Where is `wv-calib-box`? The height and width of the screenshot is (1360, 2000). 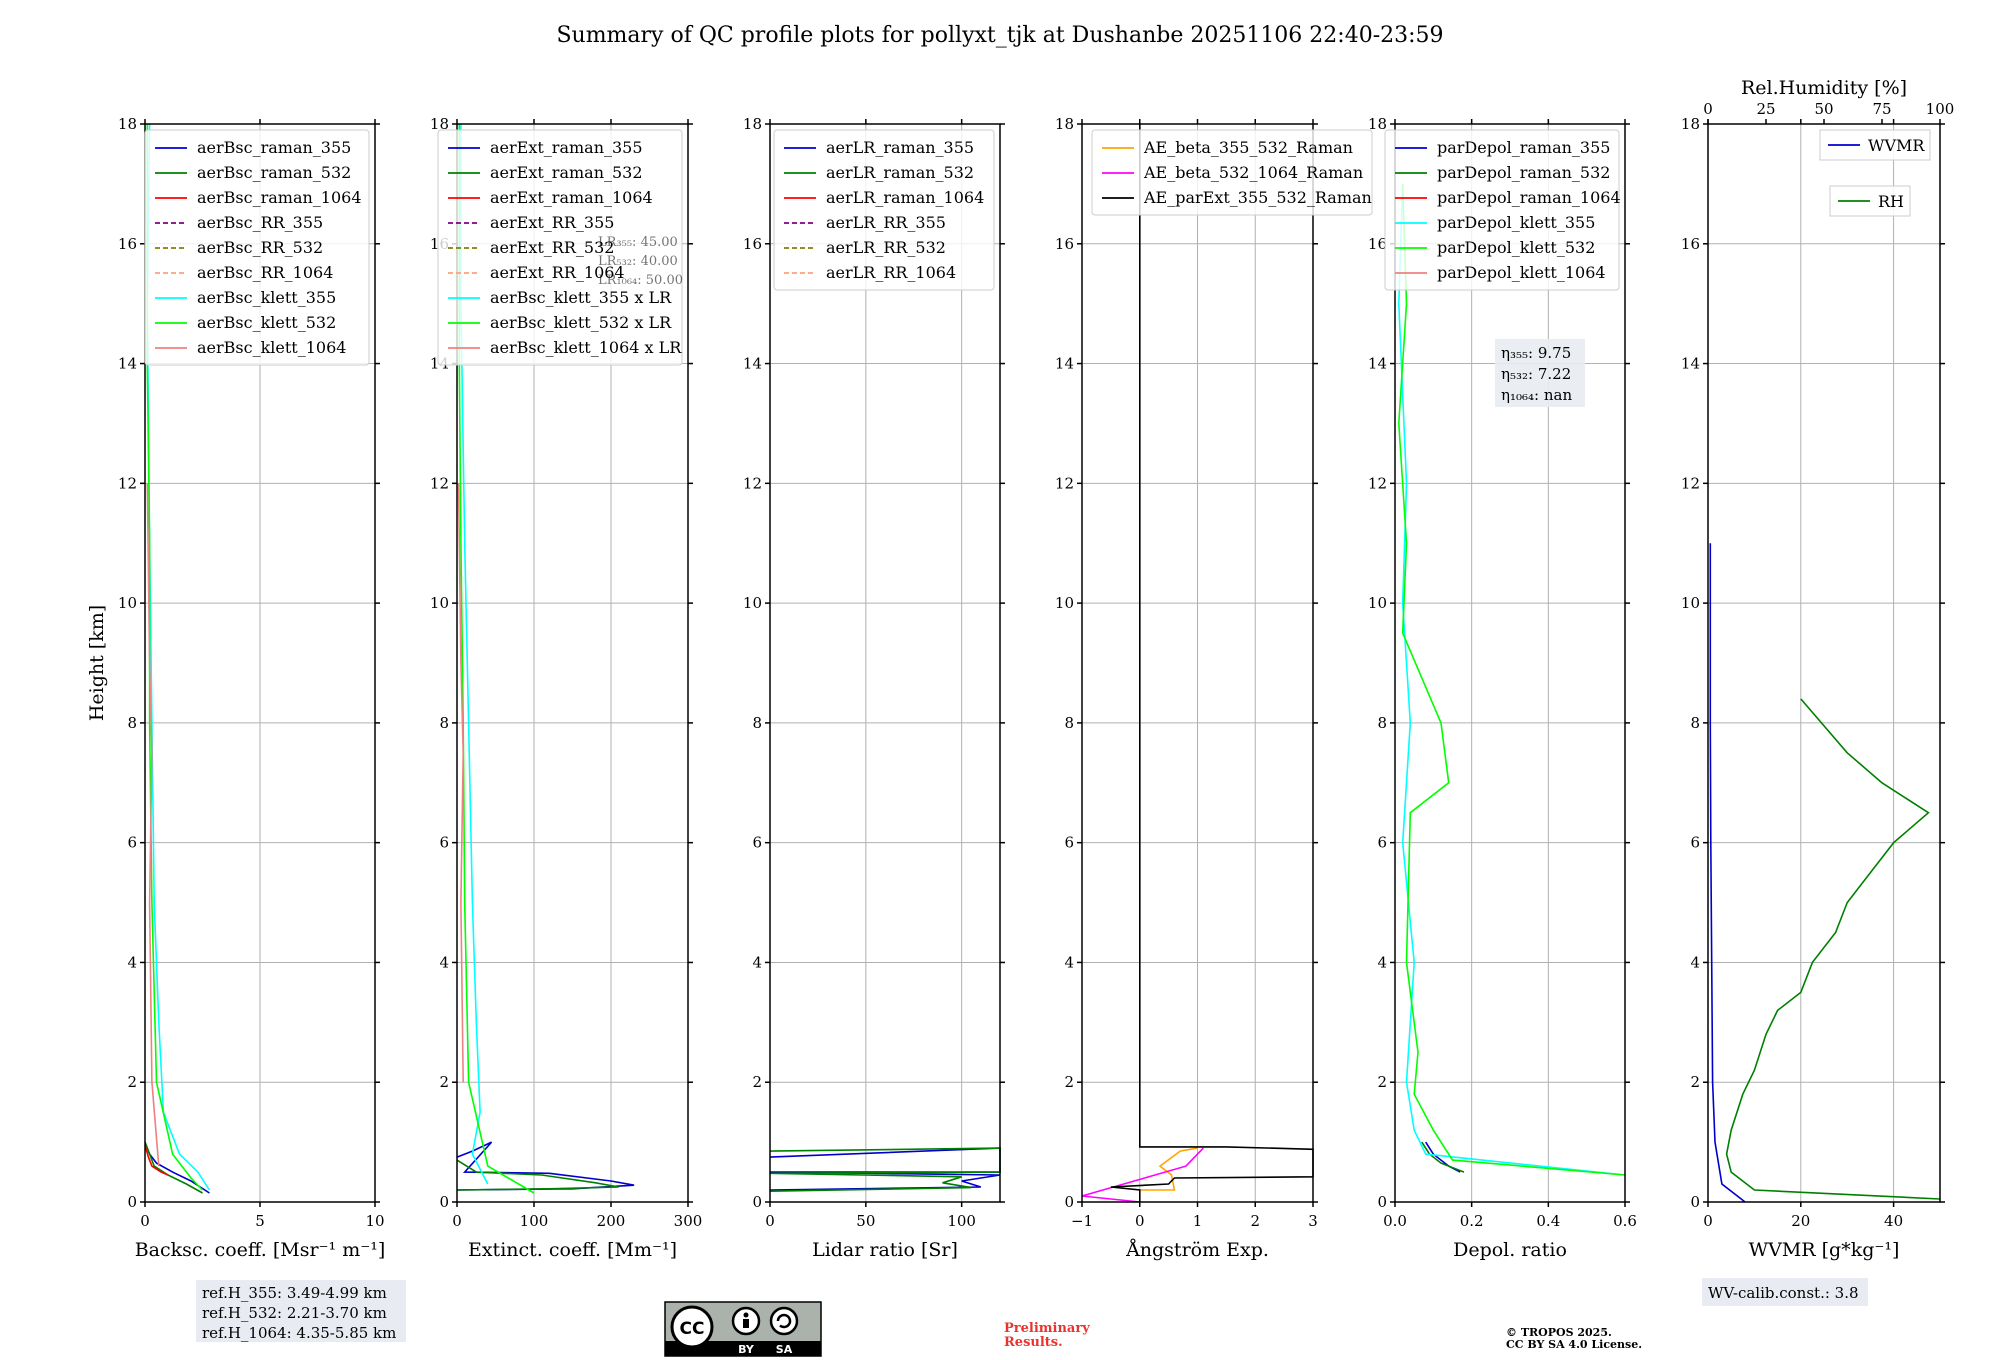 wv-calib-box is located at coordinates (1785, 1292).